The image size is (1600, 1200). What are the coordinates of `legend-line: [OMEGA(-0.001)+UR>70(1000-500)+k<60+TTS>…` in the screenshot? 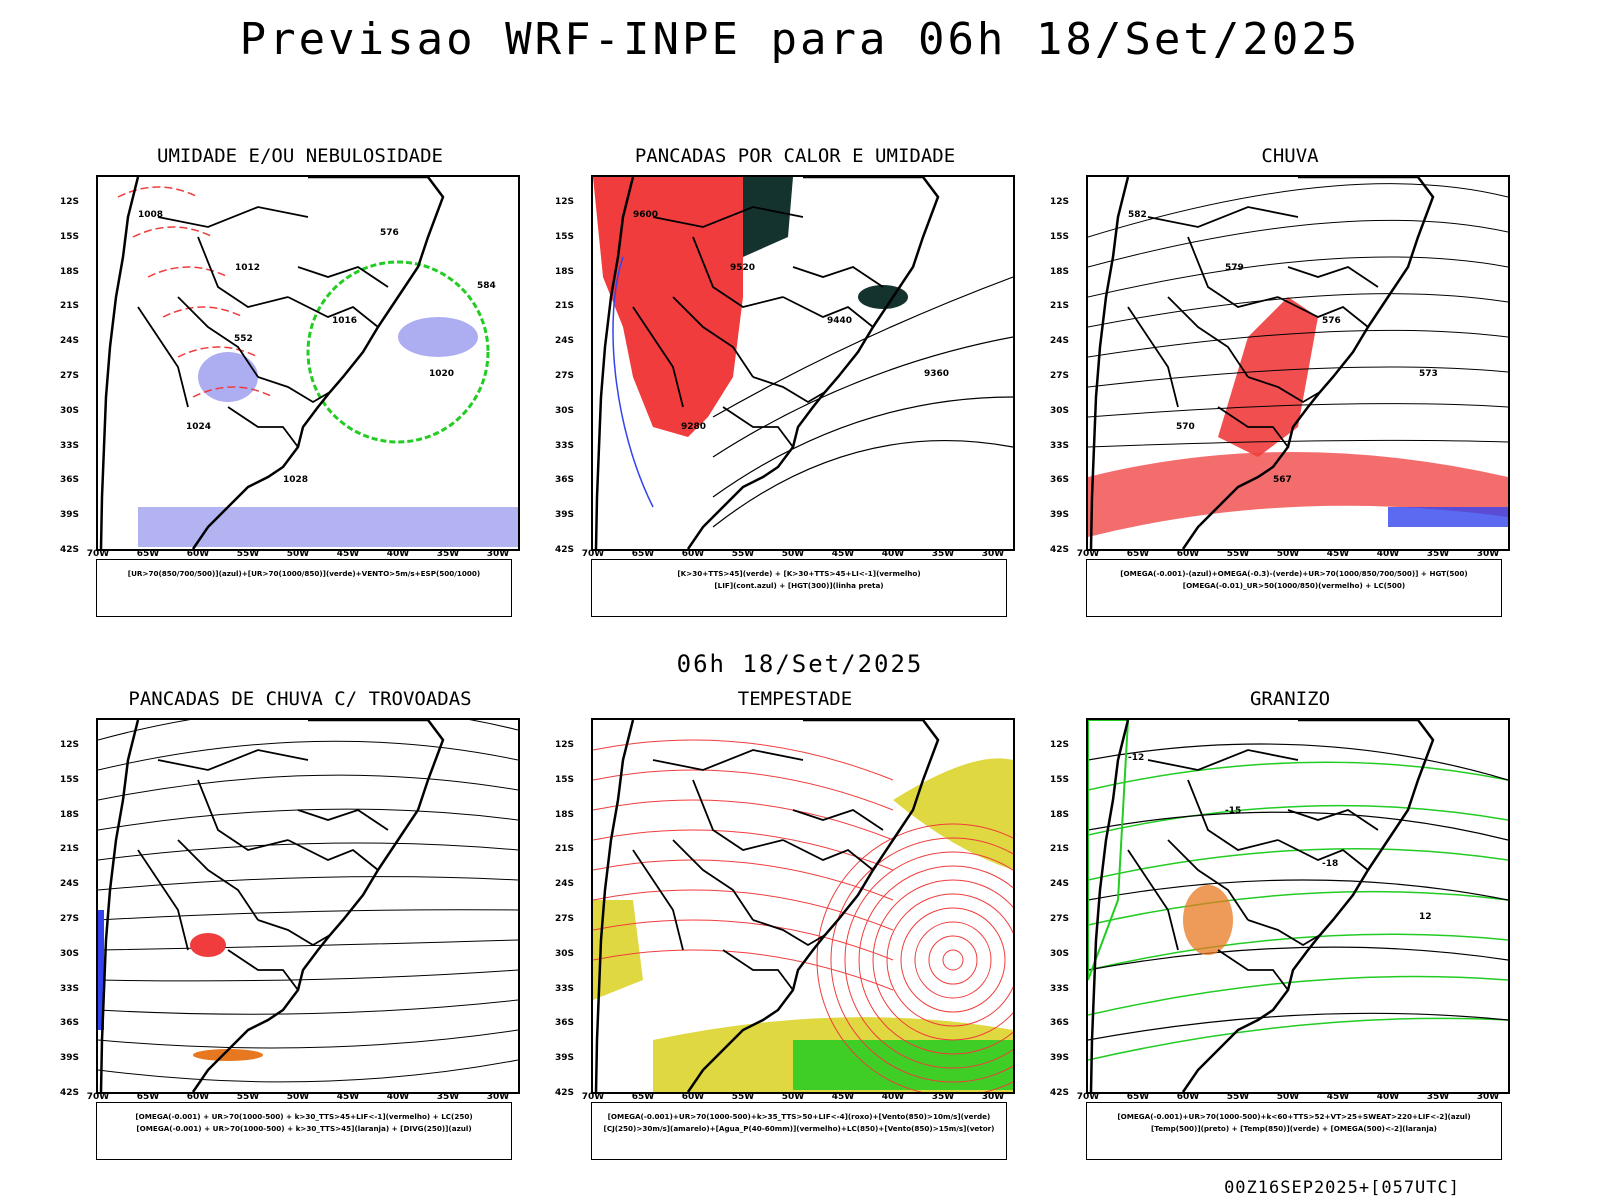 It's located at (1294, 1116).